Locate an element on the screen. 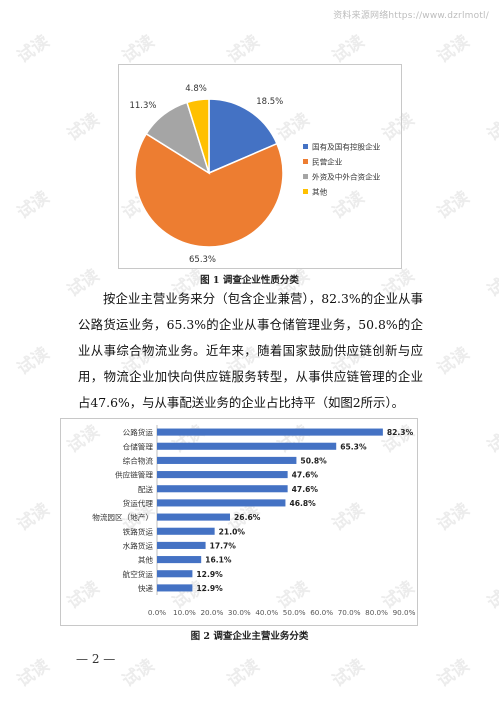 The height and width of the screenshot is (706, 499). bar-value-label: 50.8% is located at coordinates (313, 460).